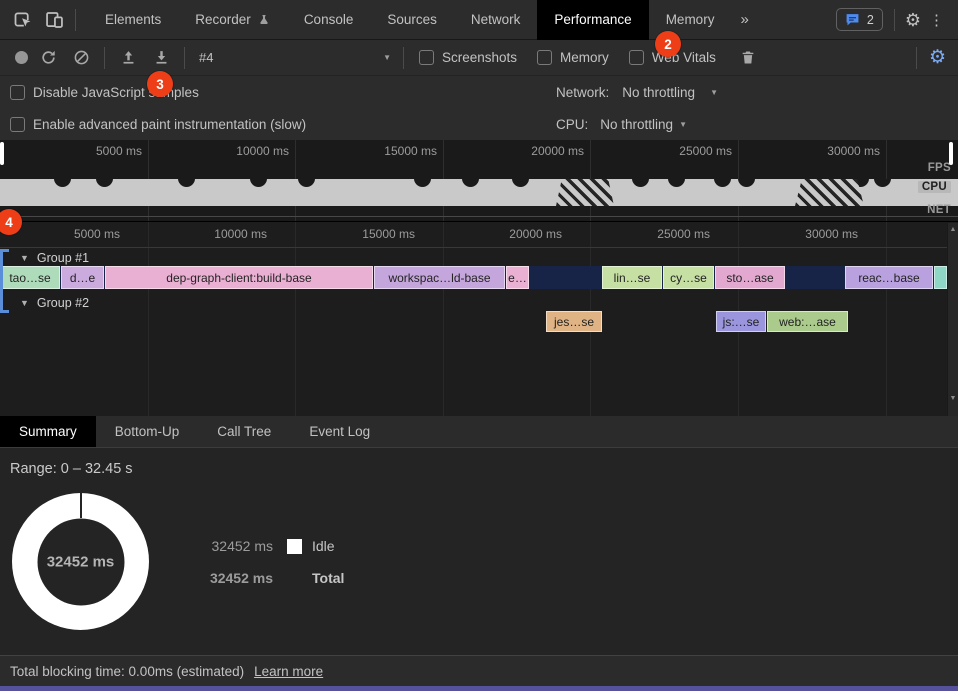 The width and height of the screenshot is (958, 691). Describe the element at coordinates (289, 671) in the screenshot. I see `learn-more-link: Learn more` at that location.